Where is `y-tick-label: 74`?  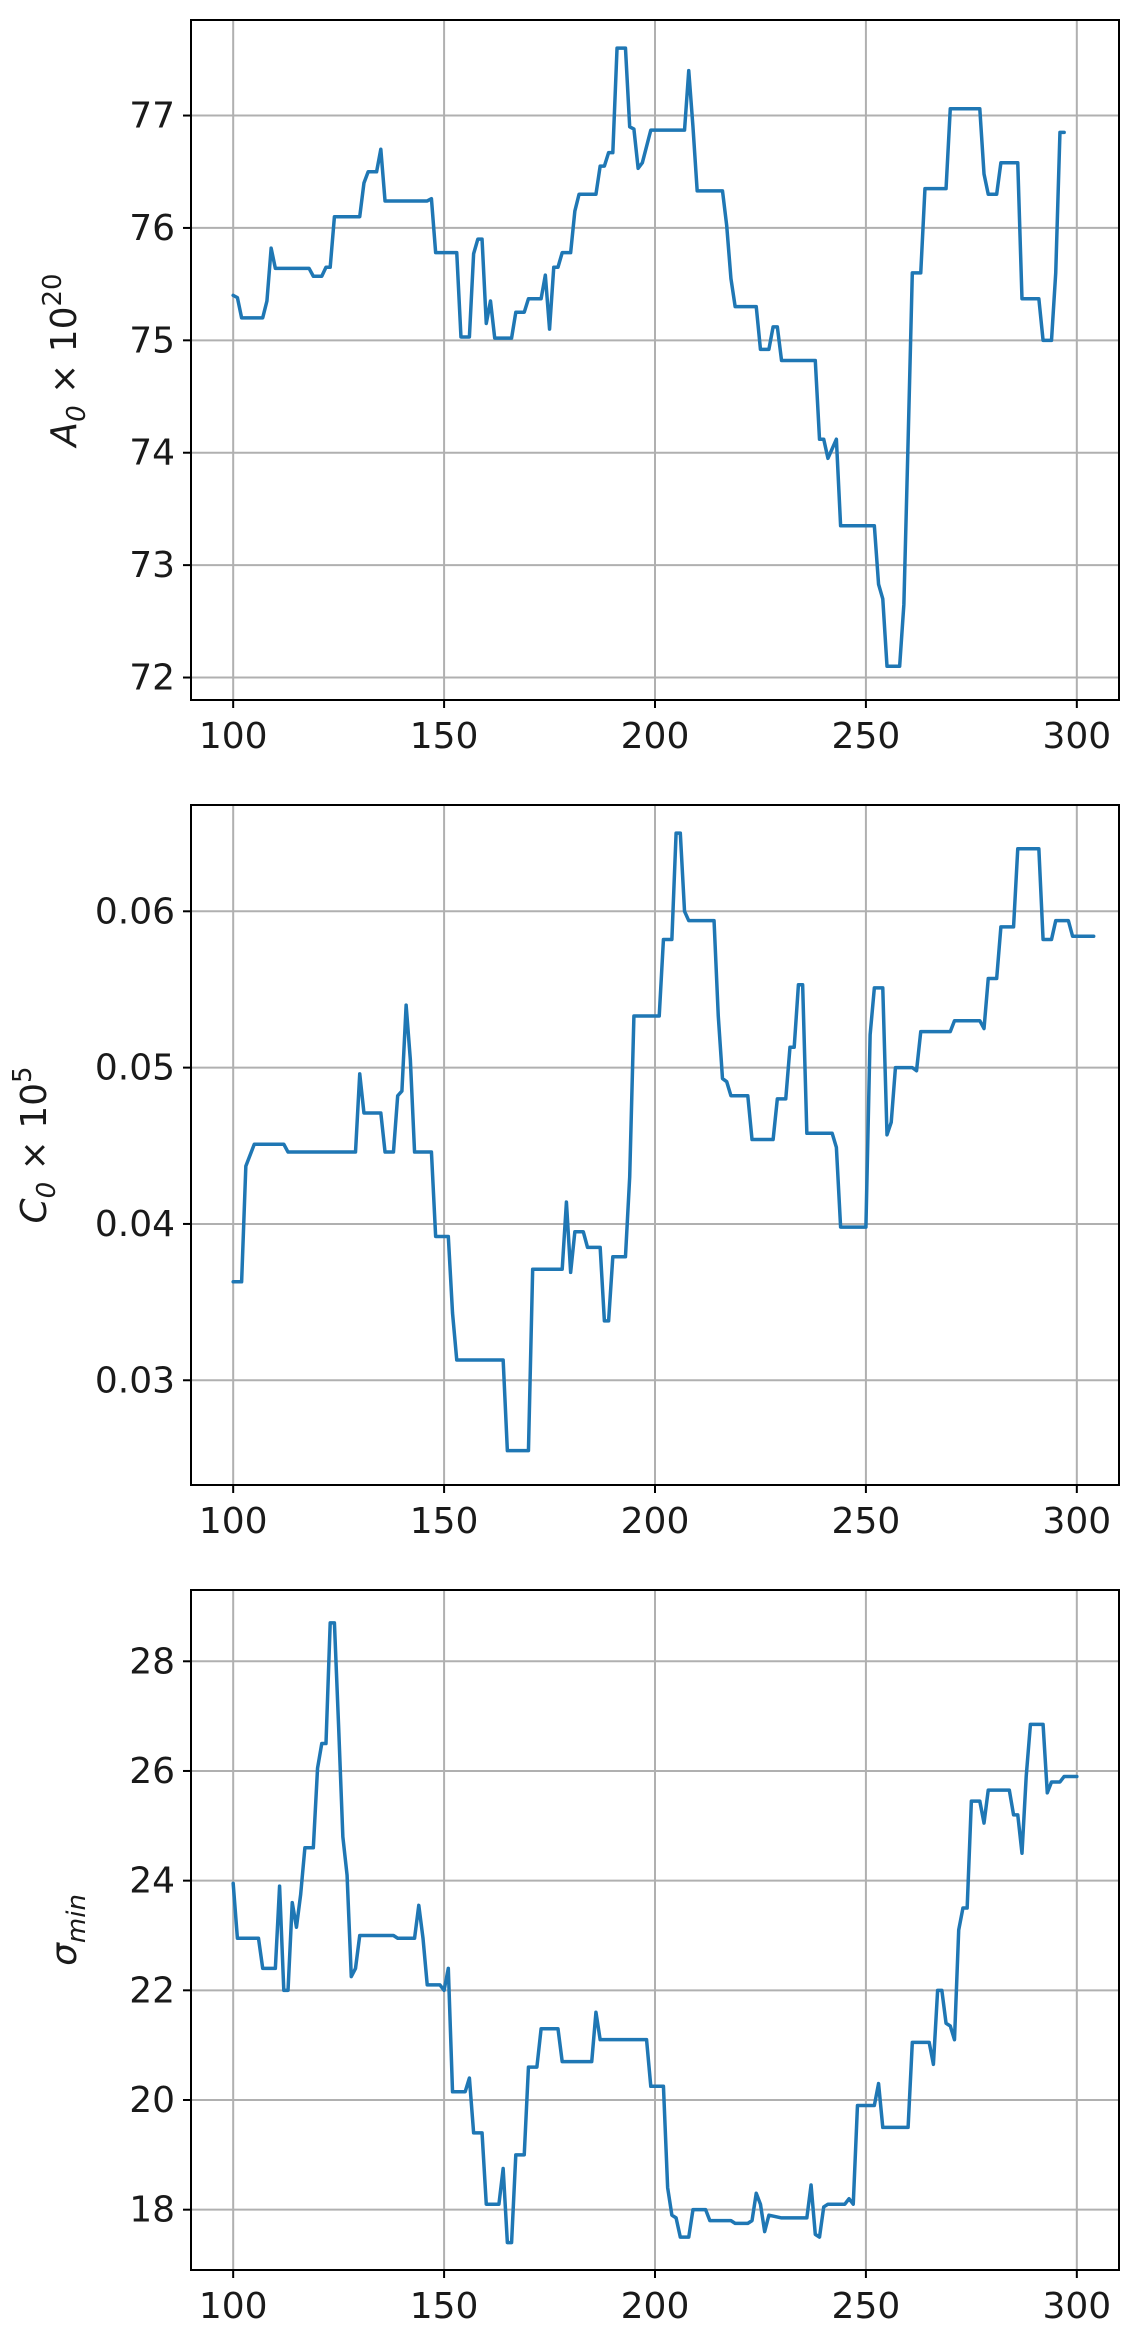
y-tick-label: 74 is located at coordinates (152, 453).